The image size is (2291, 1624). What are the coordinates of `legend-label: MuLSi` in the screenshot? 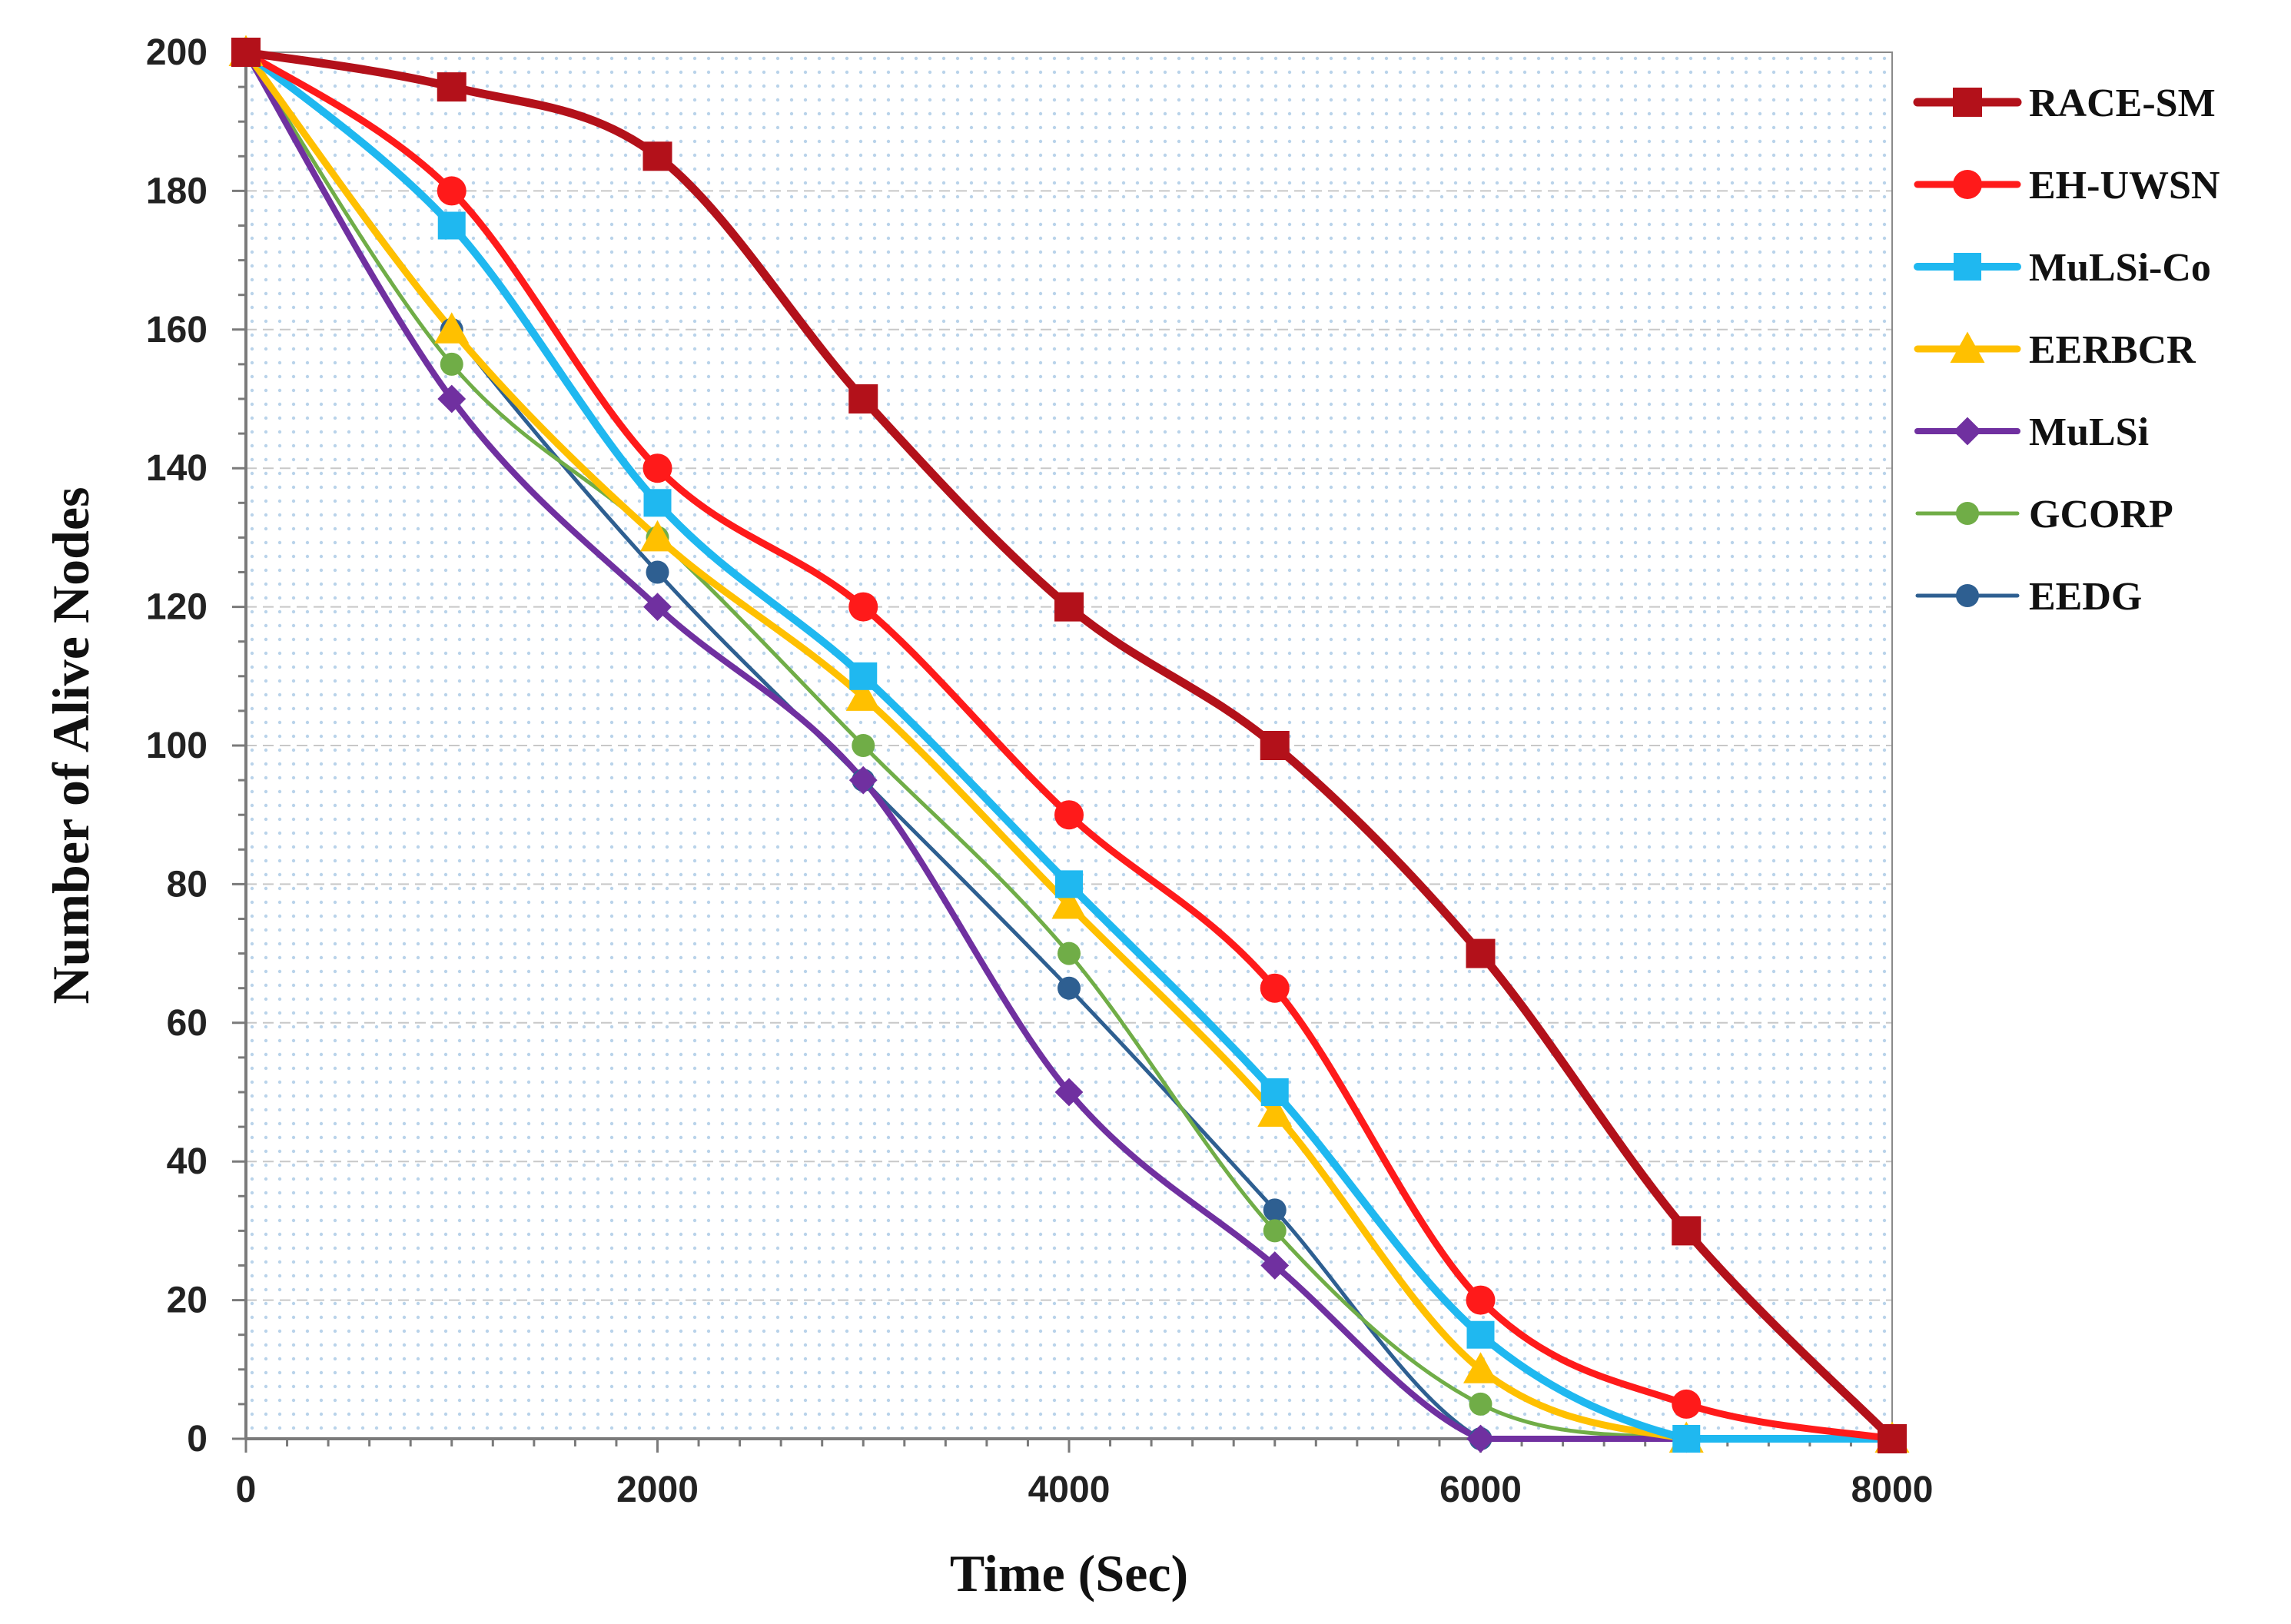 It's located at (2089, 432).